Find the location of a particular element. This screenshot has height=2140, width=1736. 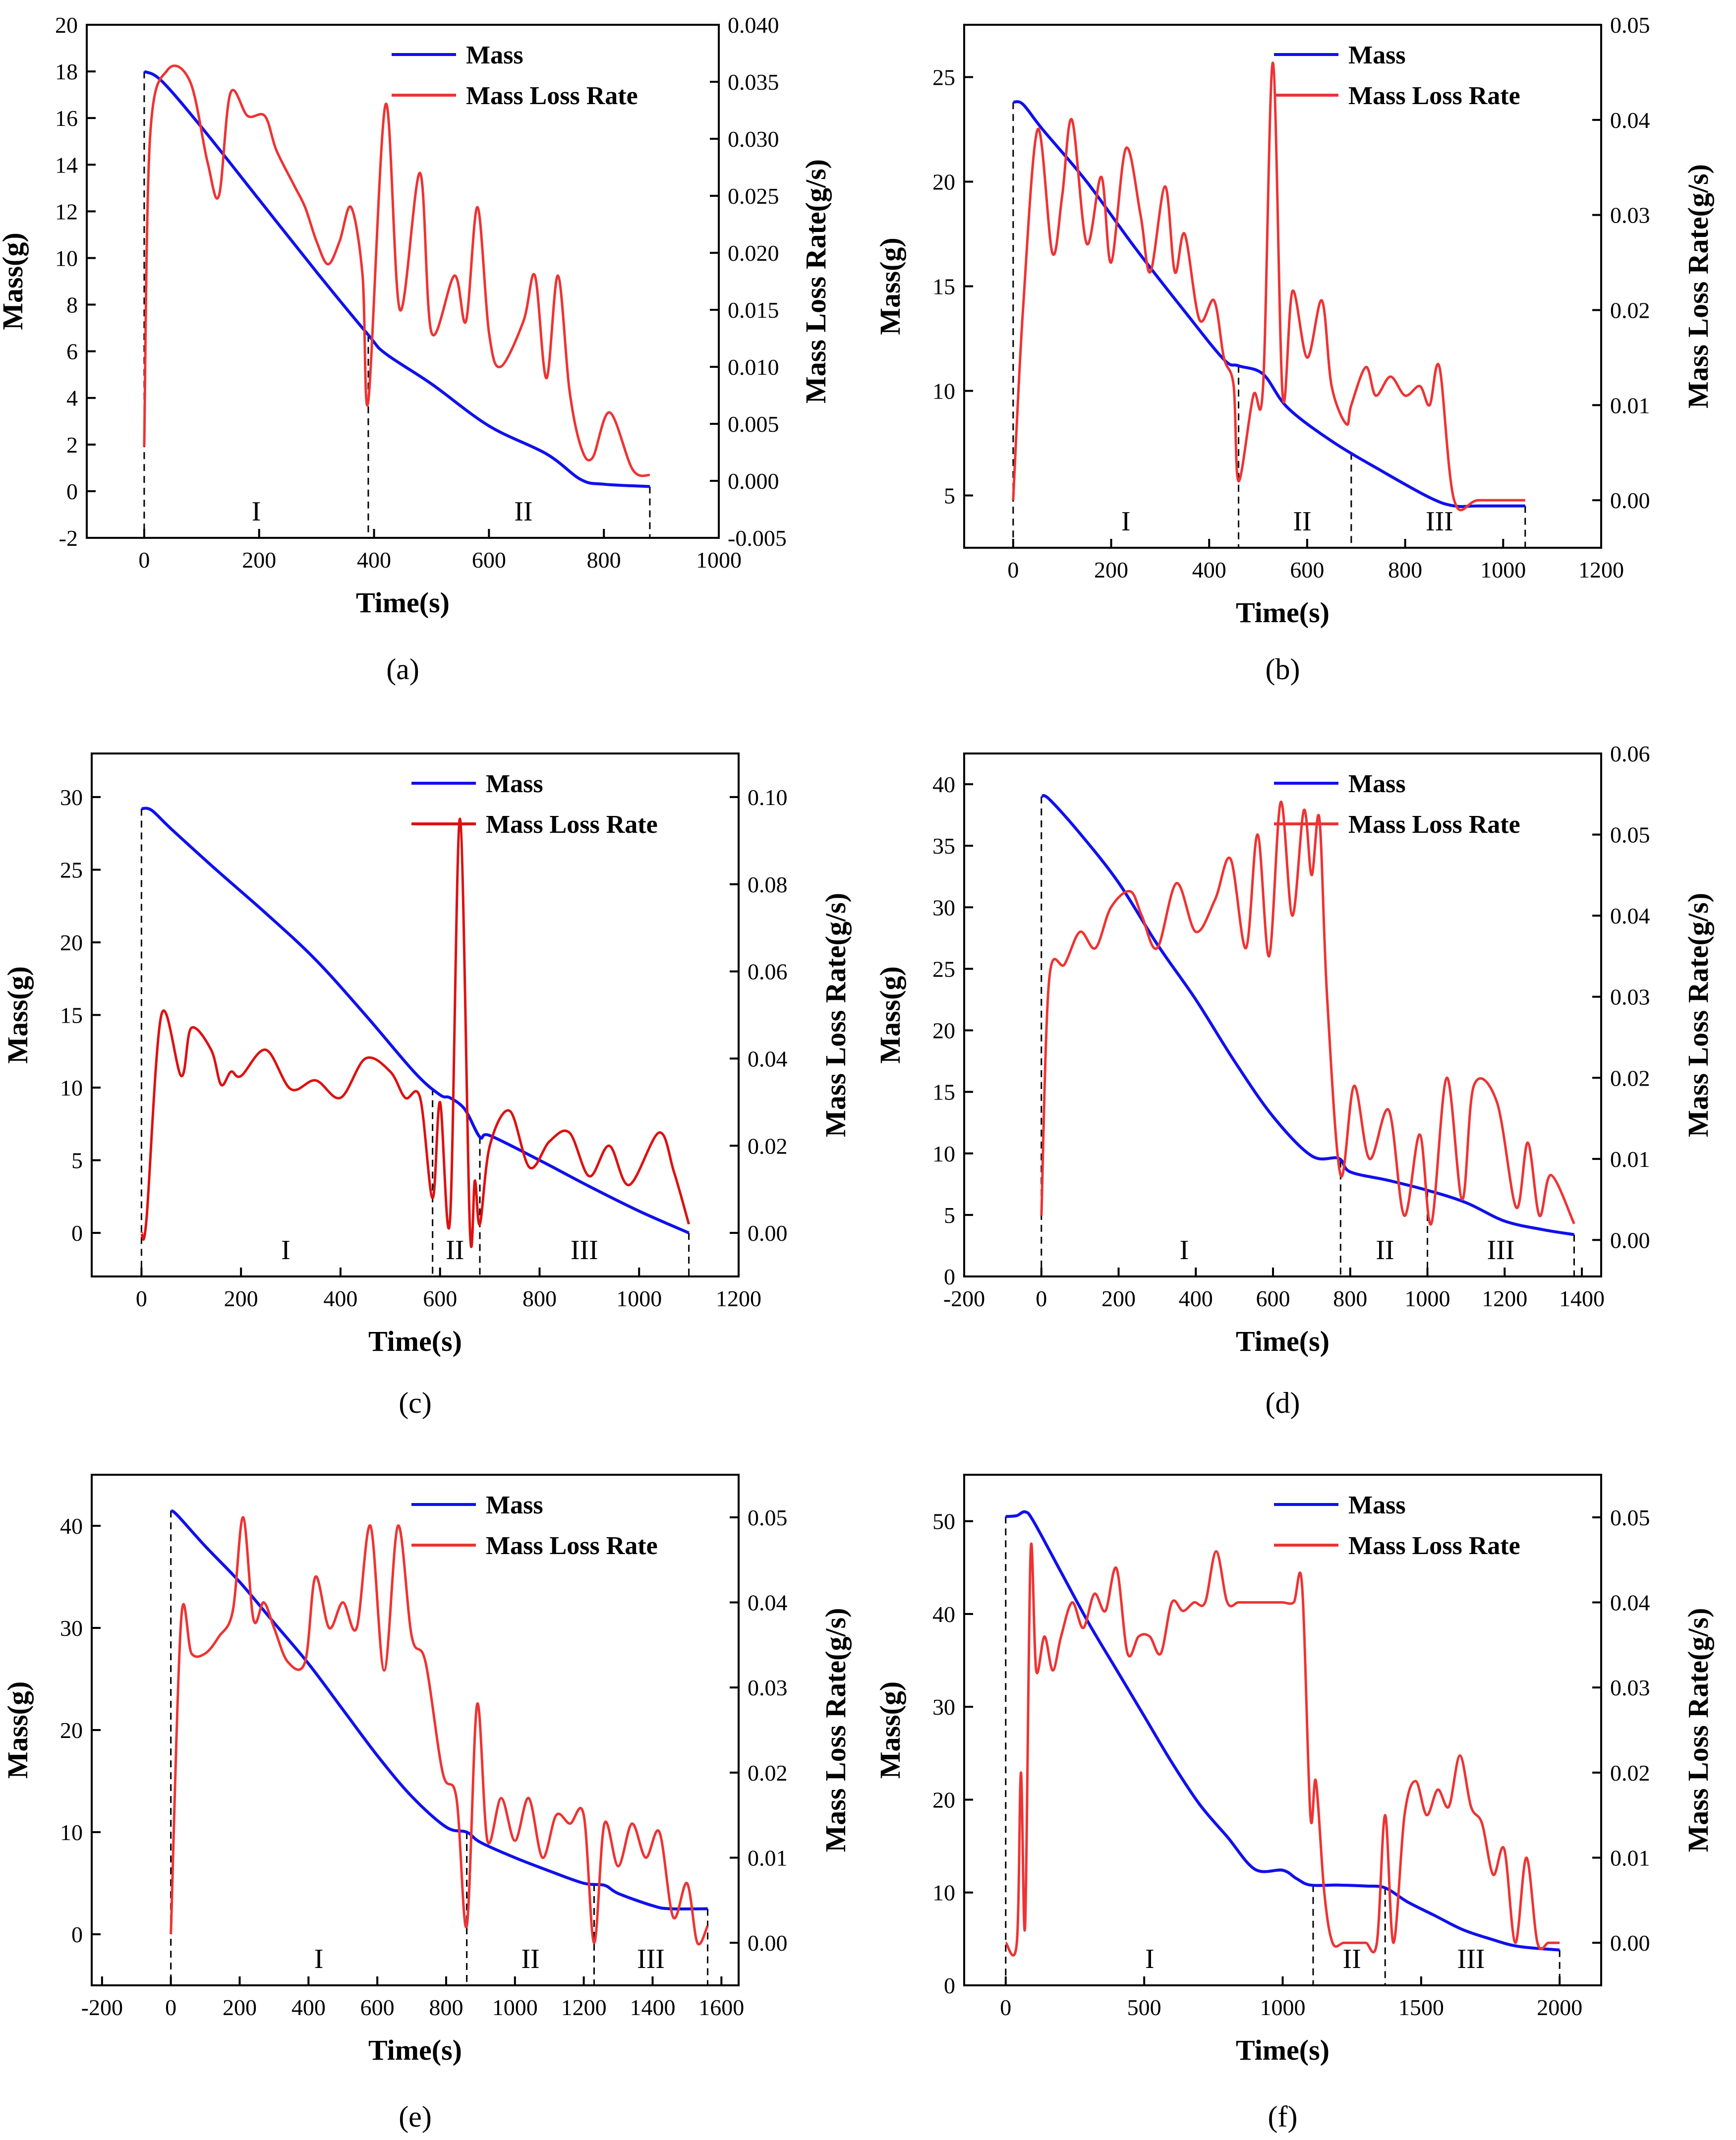

x-tick-label: 1500 is located at coordinates (1421, 2007).